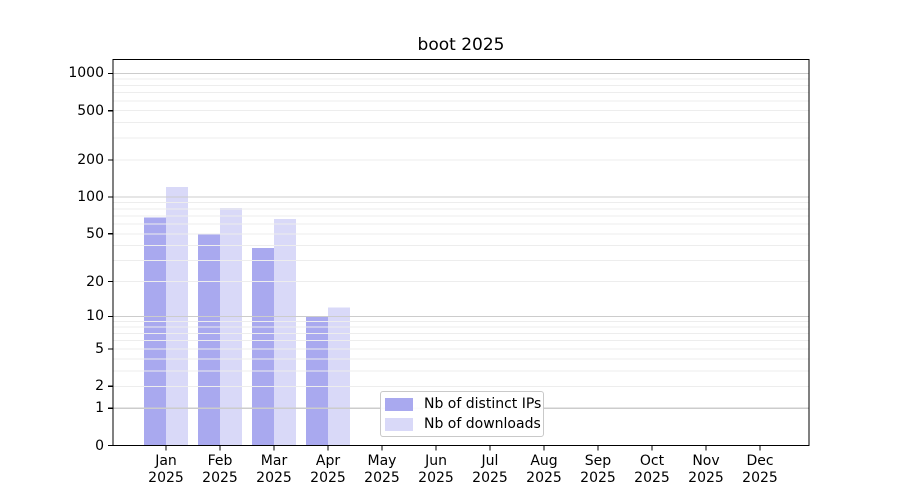  I want to click on chart-title: boot 2025, so click(461, 45).